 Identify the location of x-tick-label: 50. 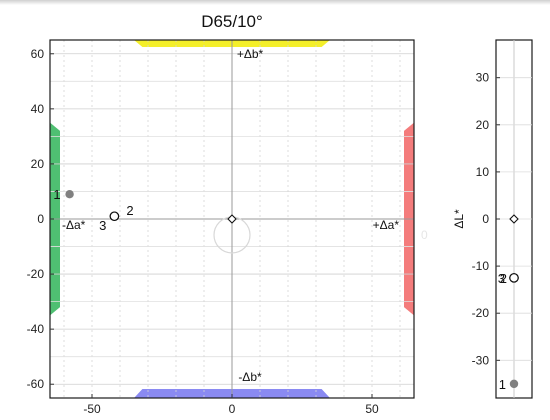
(372, 409).